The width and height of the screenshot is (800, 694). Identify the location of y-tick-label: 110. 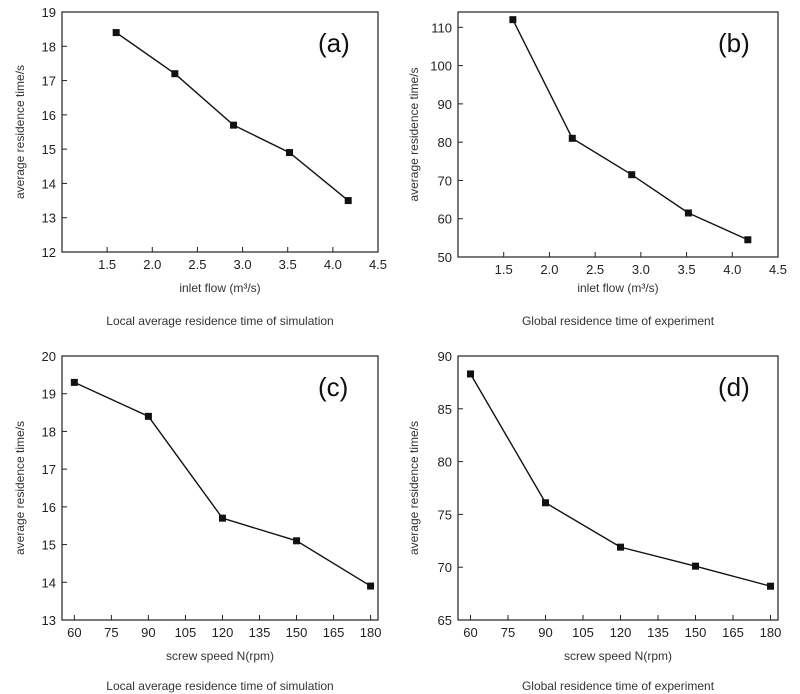
(441, 27).